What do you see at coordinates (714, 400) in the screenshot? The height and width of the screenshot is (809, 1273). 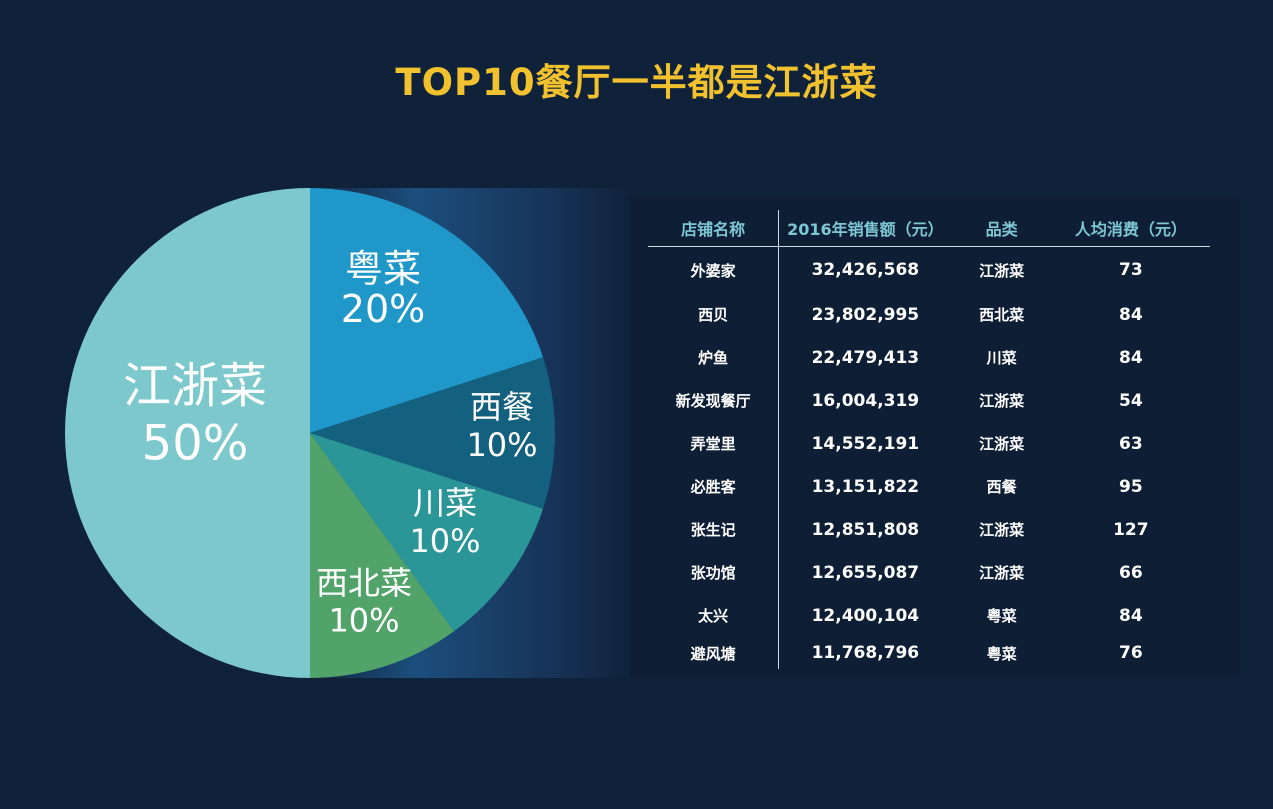 I see `cell-store: 新发现餐厅` at bounding box center [714, 400].